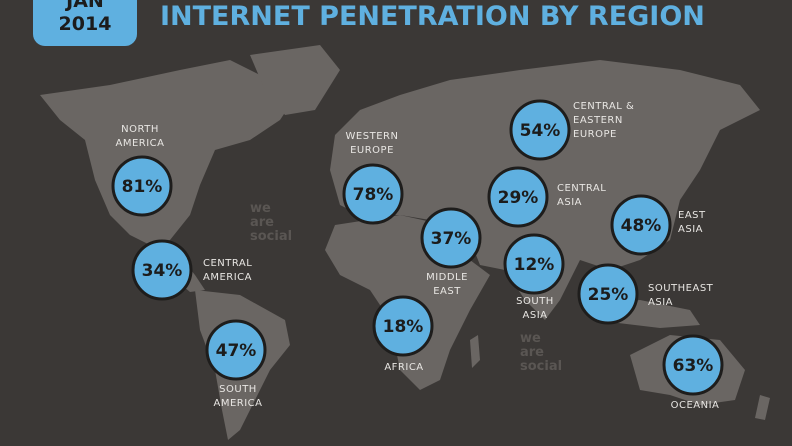 The height and width of the screenshot is (446, 792). I want to click on region-value: 81%, so click(142, 187).